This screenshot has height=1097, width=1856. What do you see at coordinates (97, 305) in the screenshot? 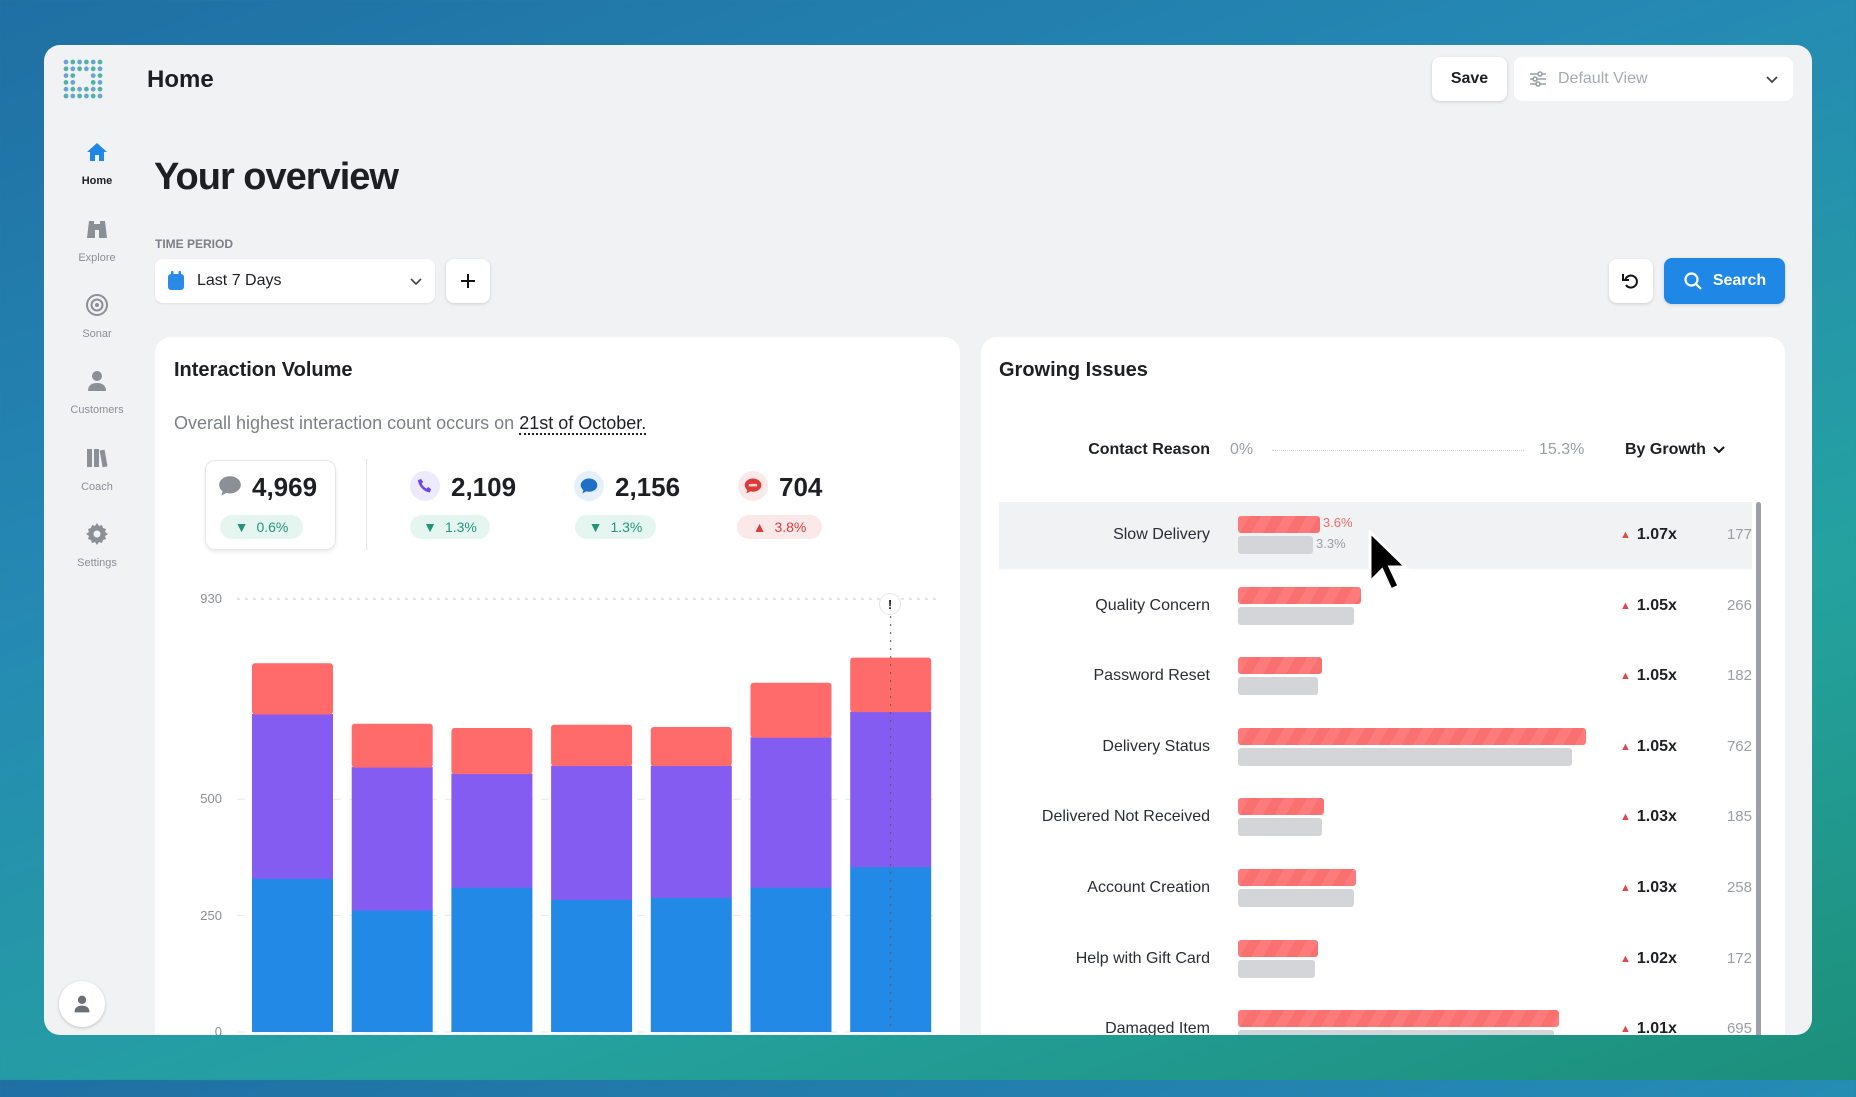
I see `target-icon` at bounding box center [97, 305].